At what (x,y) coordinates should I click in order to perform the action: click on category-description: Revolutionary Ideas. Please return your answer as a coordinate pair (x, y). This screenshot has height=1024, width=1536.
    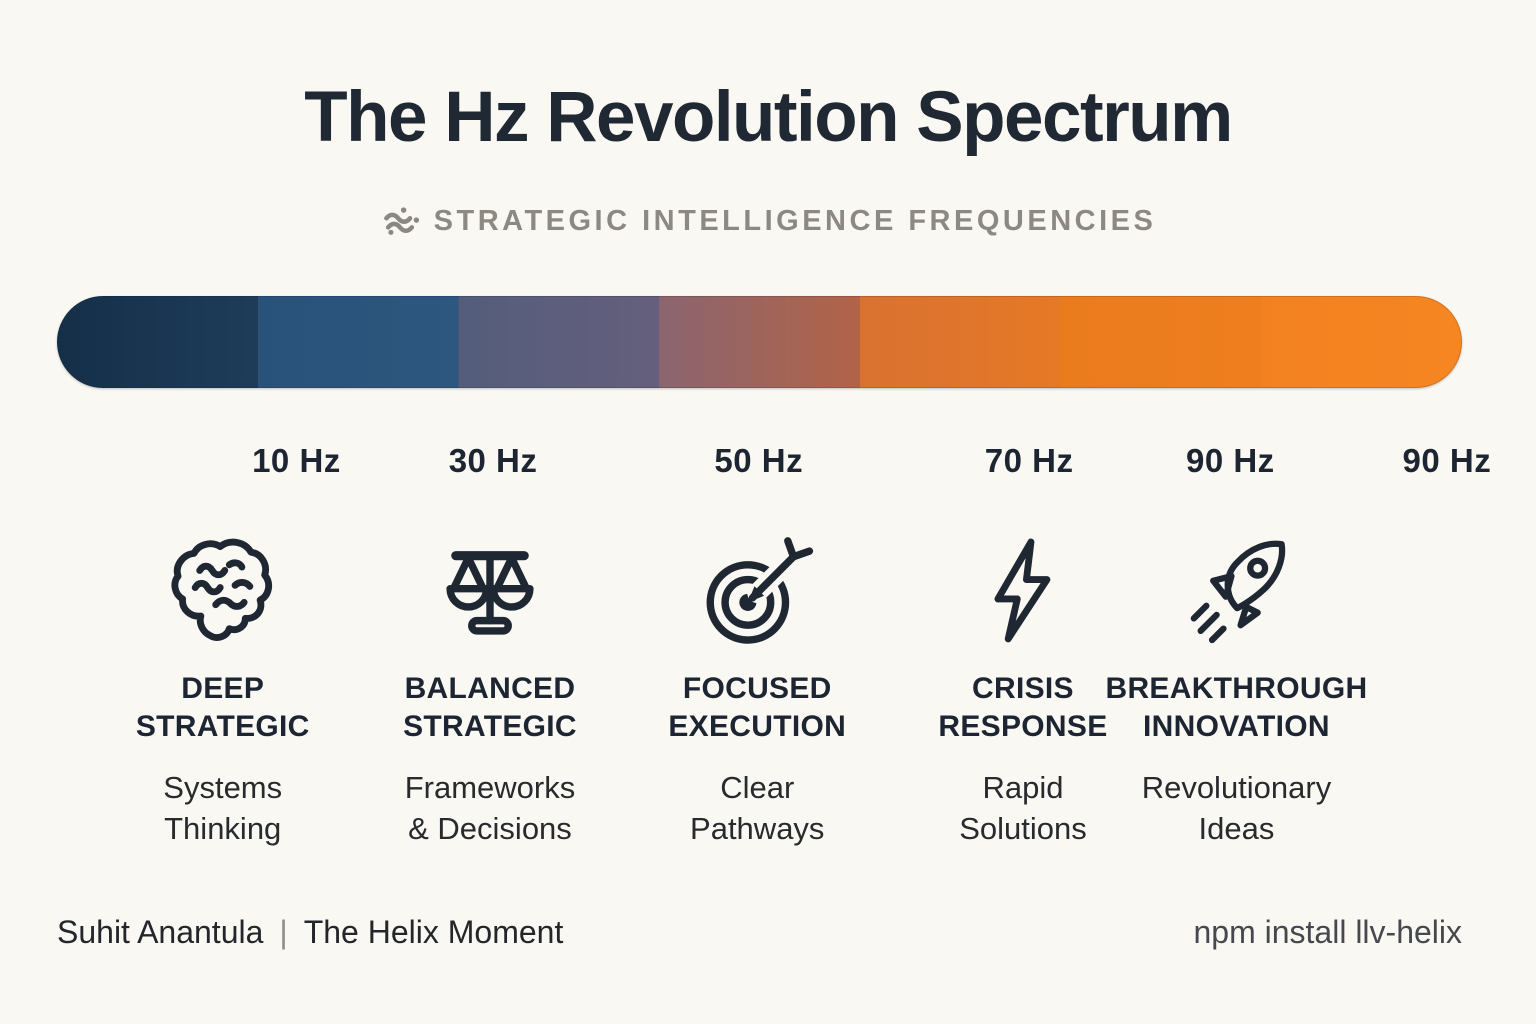
    Looking at the image, I should click on (1236, 807).